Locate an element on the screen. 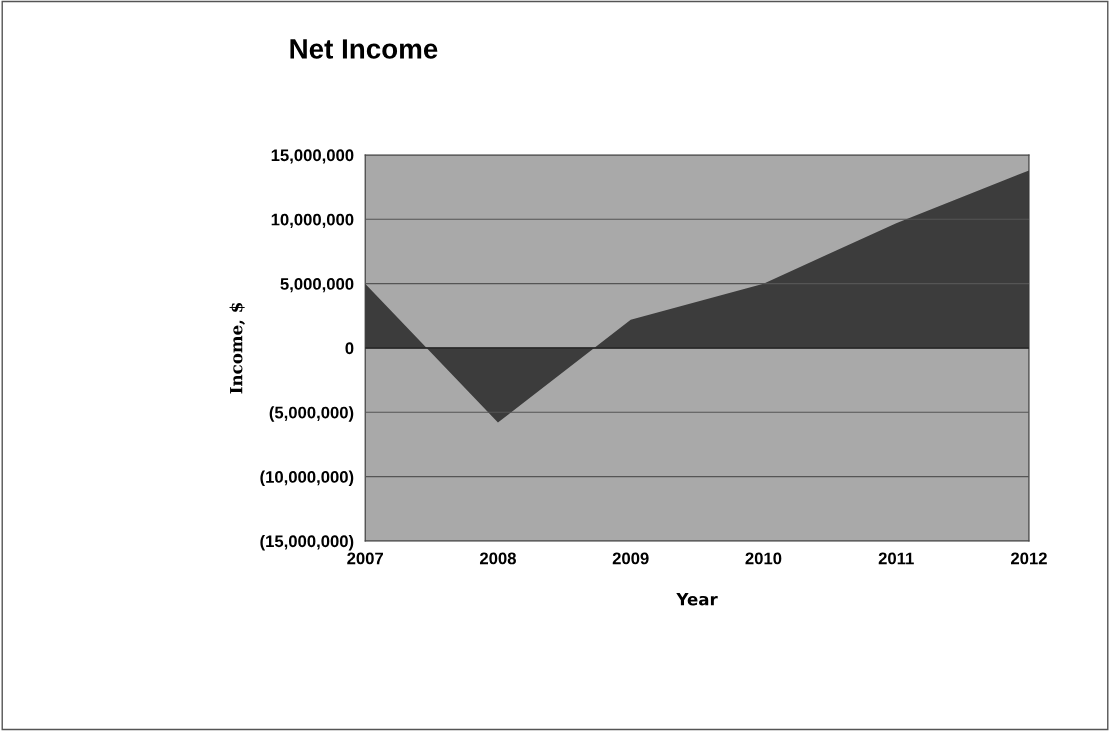 The height and width of the screenshot is (731, 1110). y-tick-label: 15,000,000 is located at coordinates (312, 156).